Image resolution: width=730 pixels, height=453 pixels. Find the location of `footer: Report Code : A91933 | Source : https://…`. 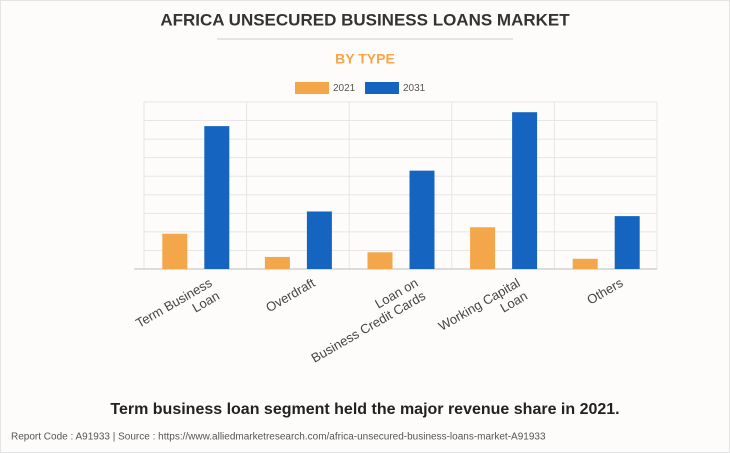

footer: Report Code : A91933 | Source : https://… is located at coordinates (278, 437).